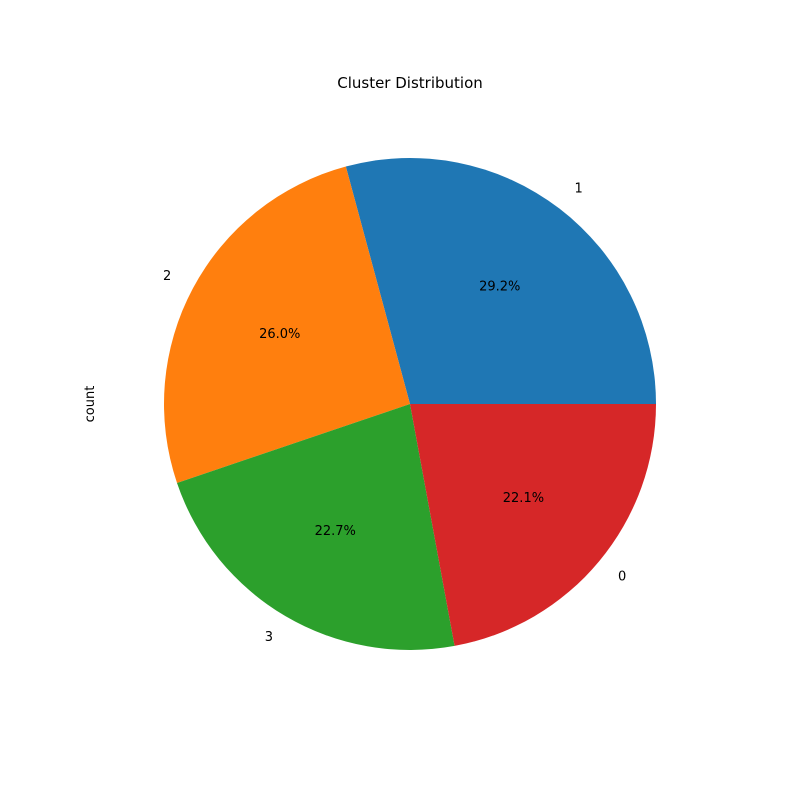 This screenshot has height=800, width=800. What do you see at coordinates (499, 286) in the screenshot?
I see `slice-percent-1: 29.2%` at bounding box center [499, 286].